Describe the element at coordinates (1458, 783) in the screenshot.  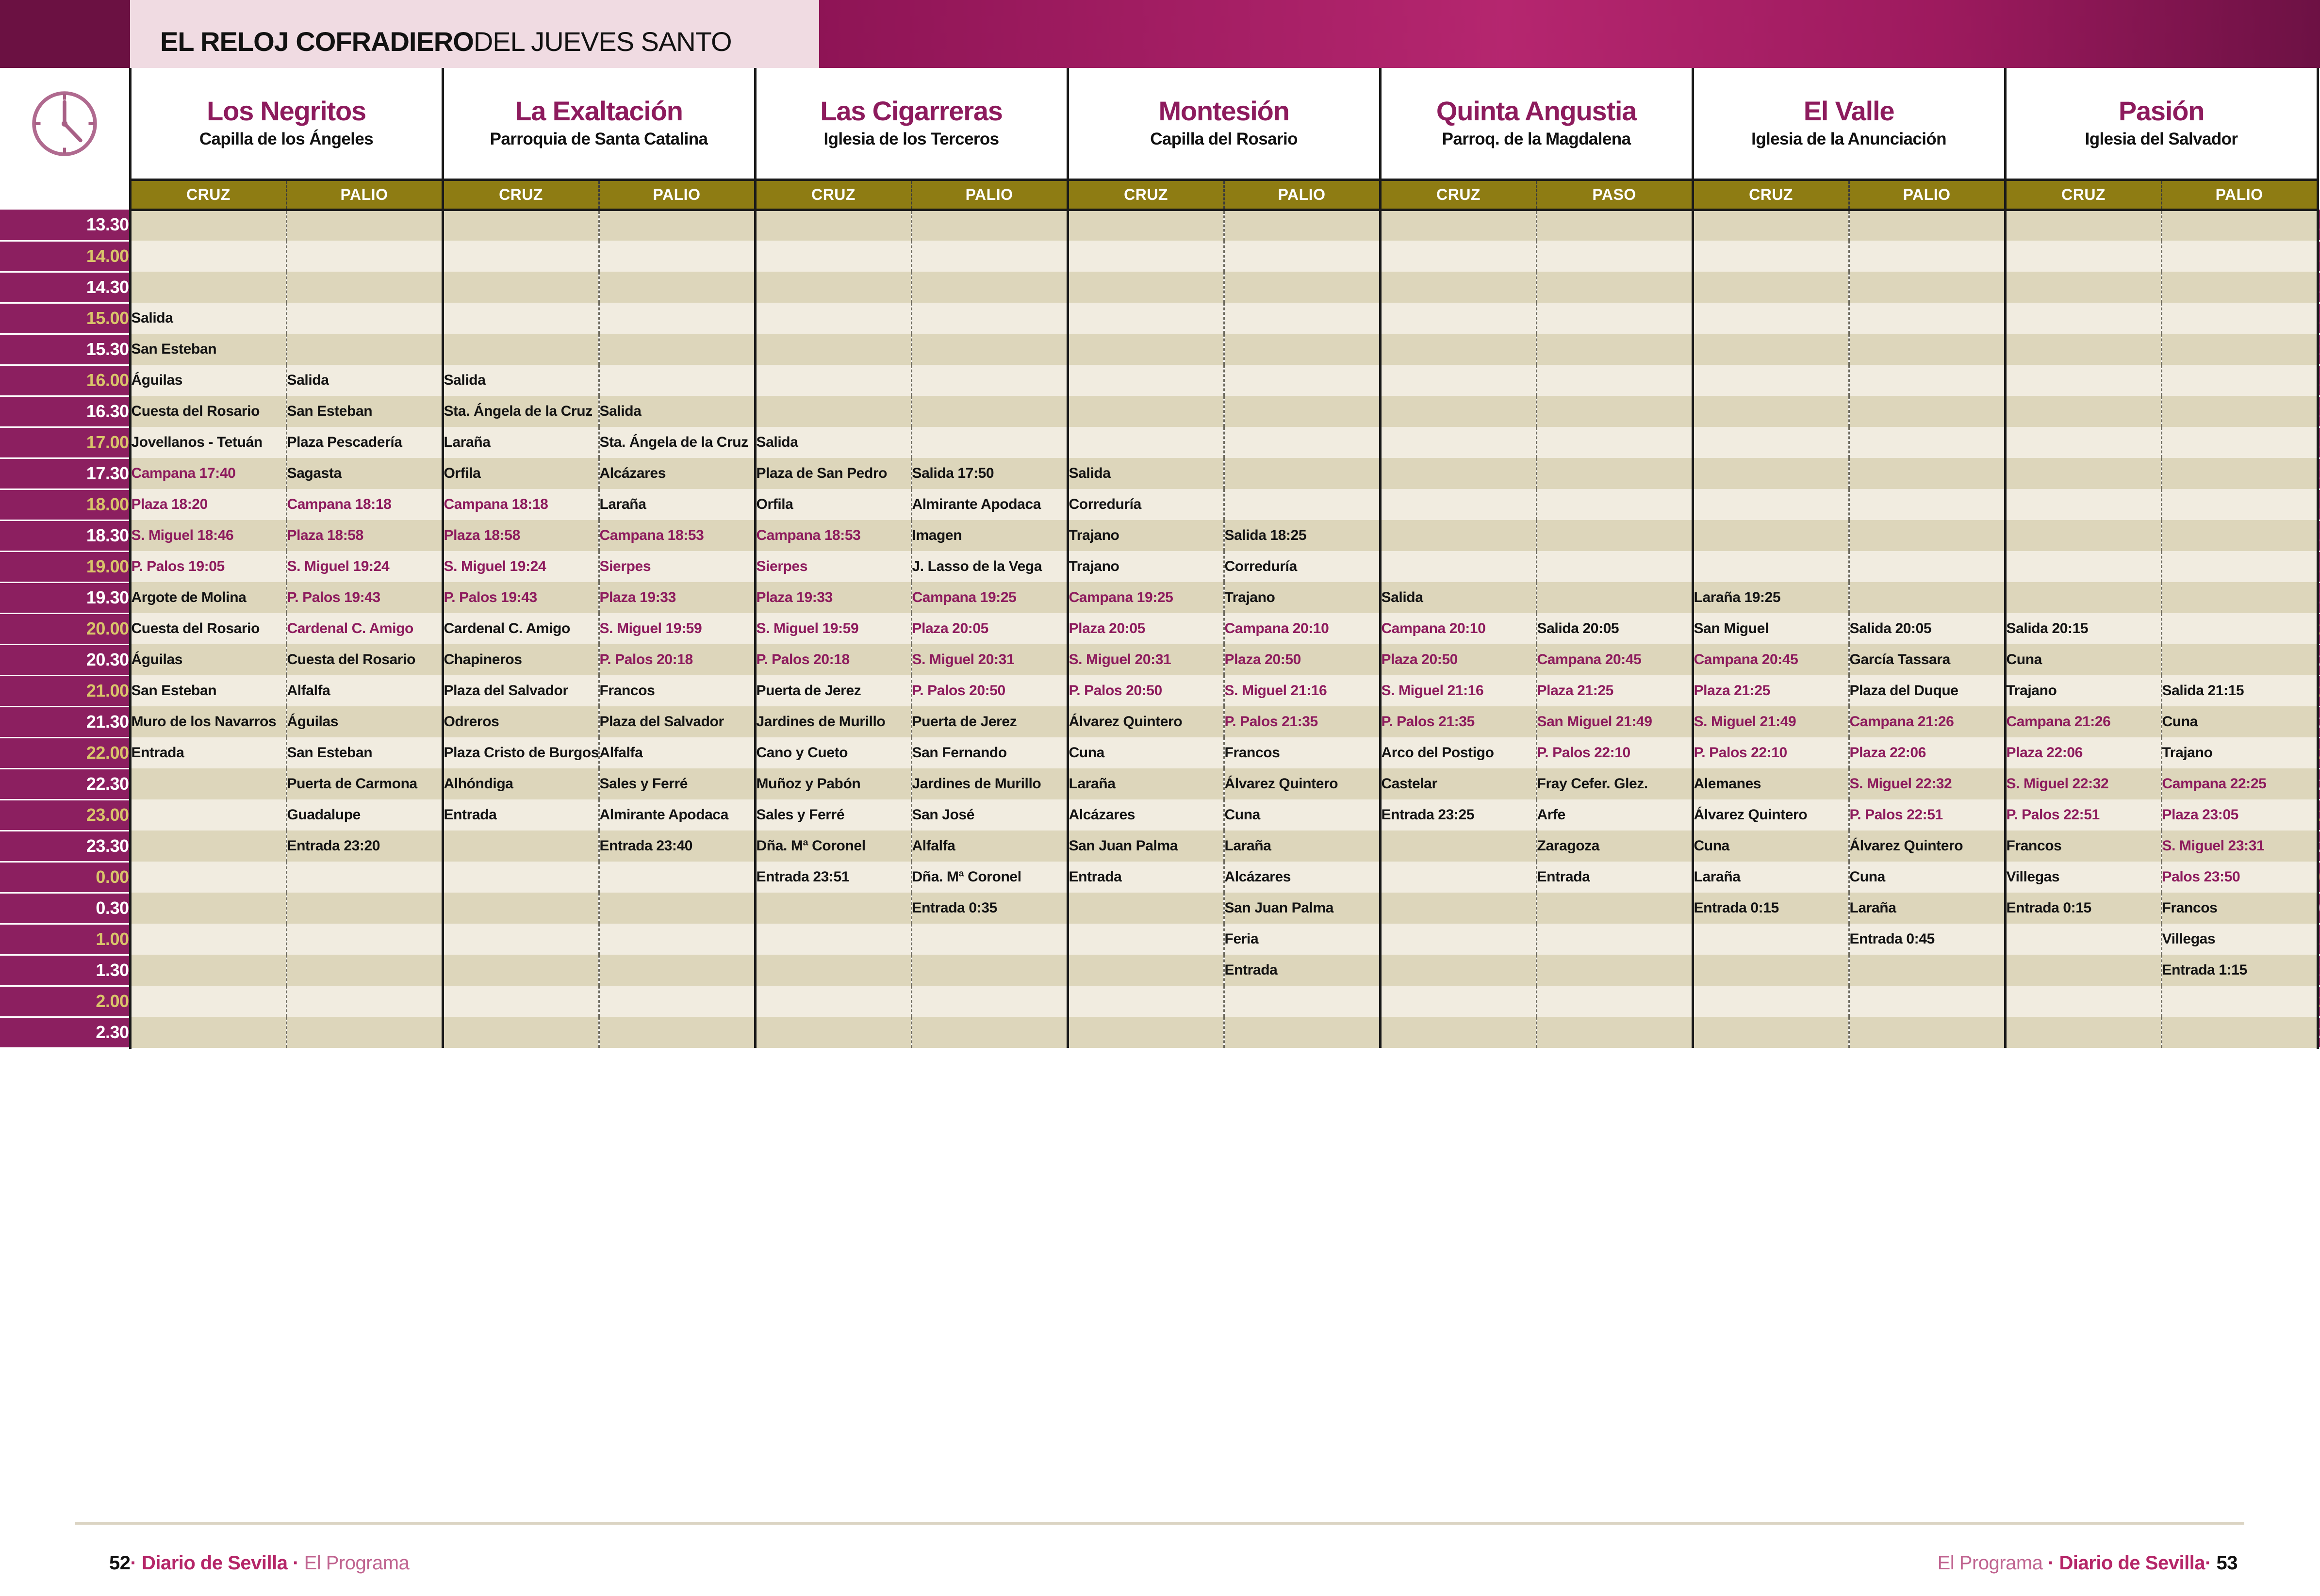
I see `schedule-cell: Castelar` at that location.